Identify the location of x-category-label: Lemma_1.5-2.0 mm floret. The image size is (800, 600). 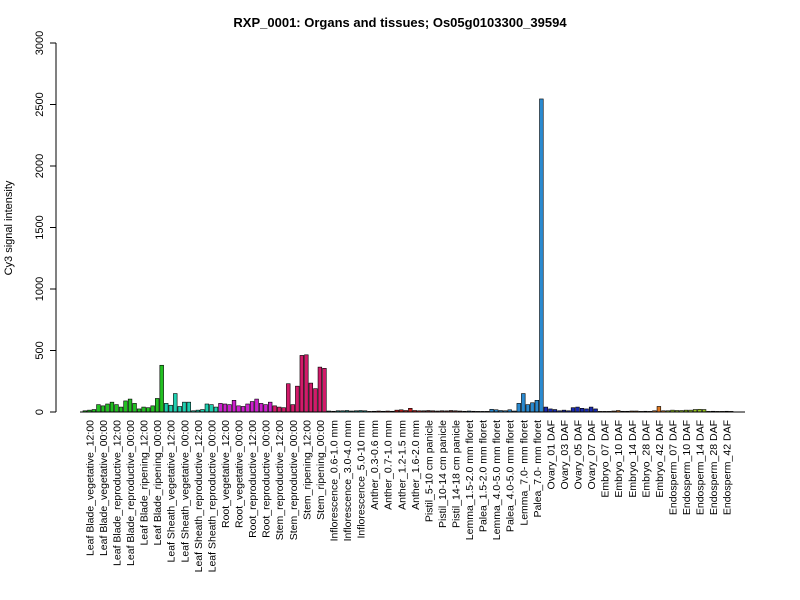
(470, 480).